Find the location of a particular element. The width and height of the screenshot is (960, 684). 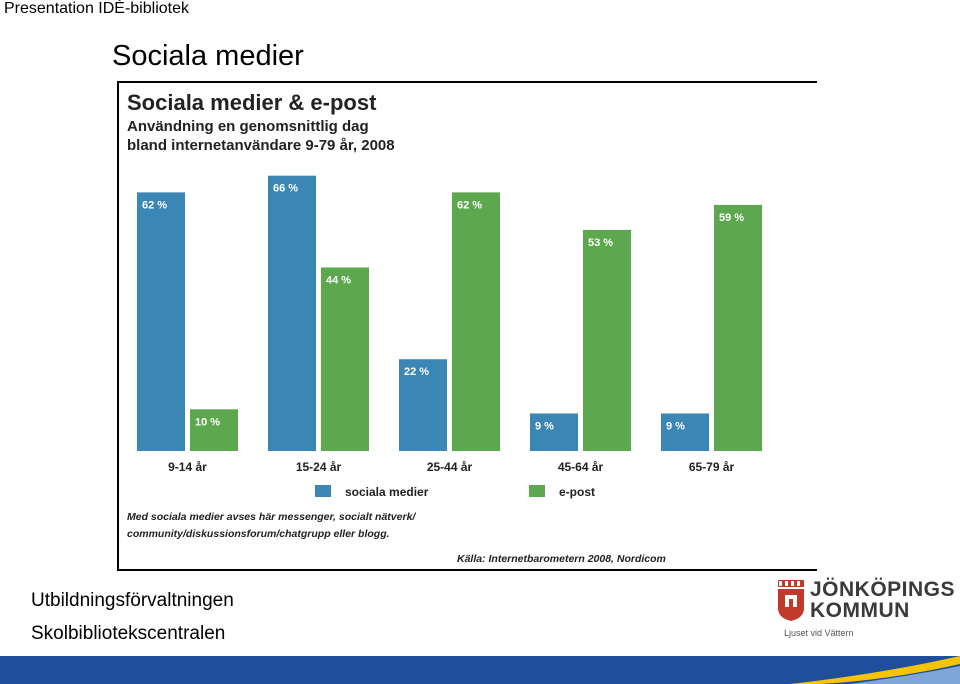

logo-tagline: Ljuset vid Vättern is located at coordinates (819, 633).